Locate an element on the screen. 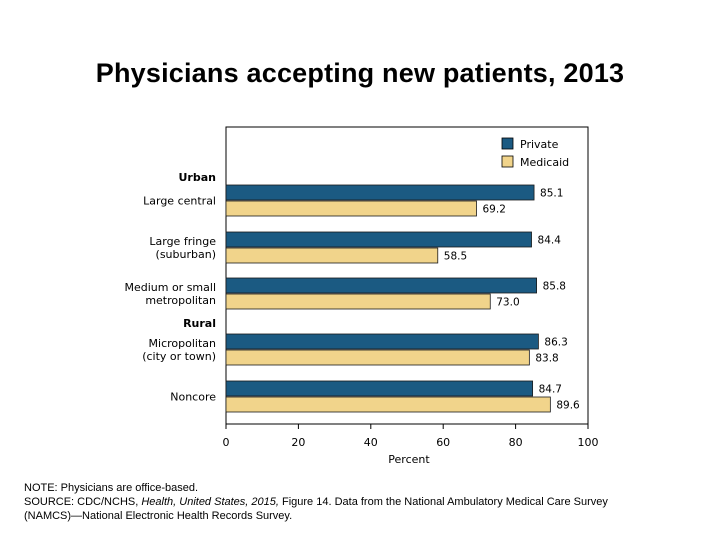 This screenshot has width=720, height=540. category-label: (suburban) is located at coordinates (186, 254).